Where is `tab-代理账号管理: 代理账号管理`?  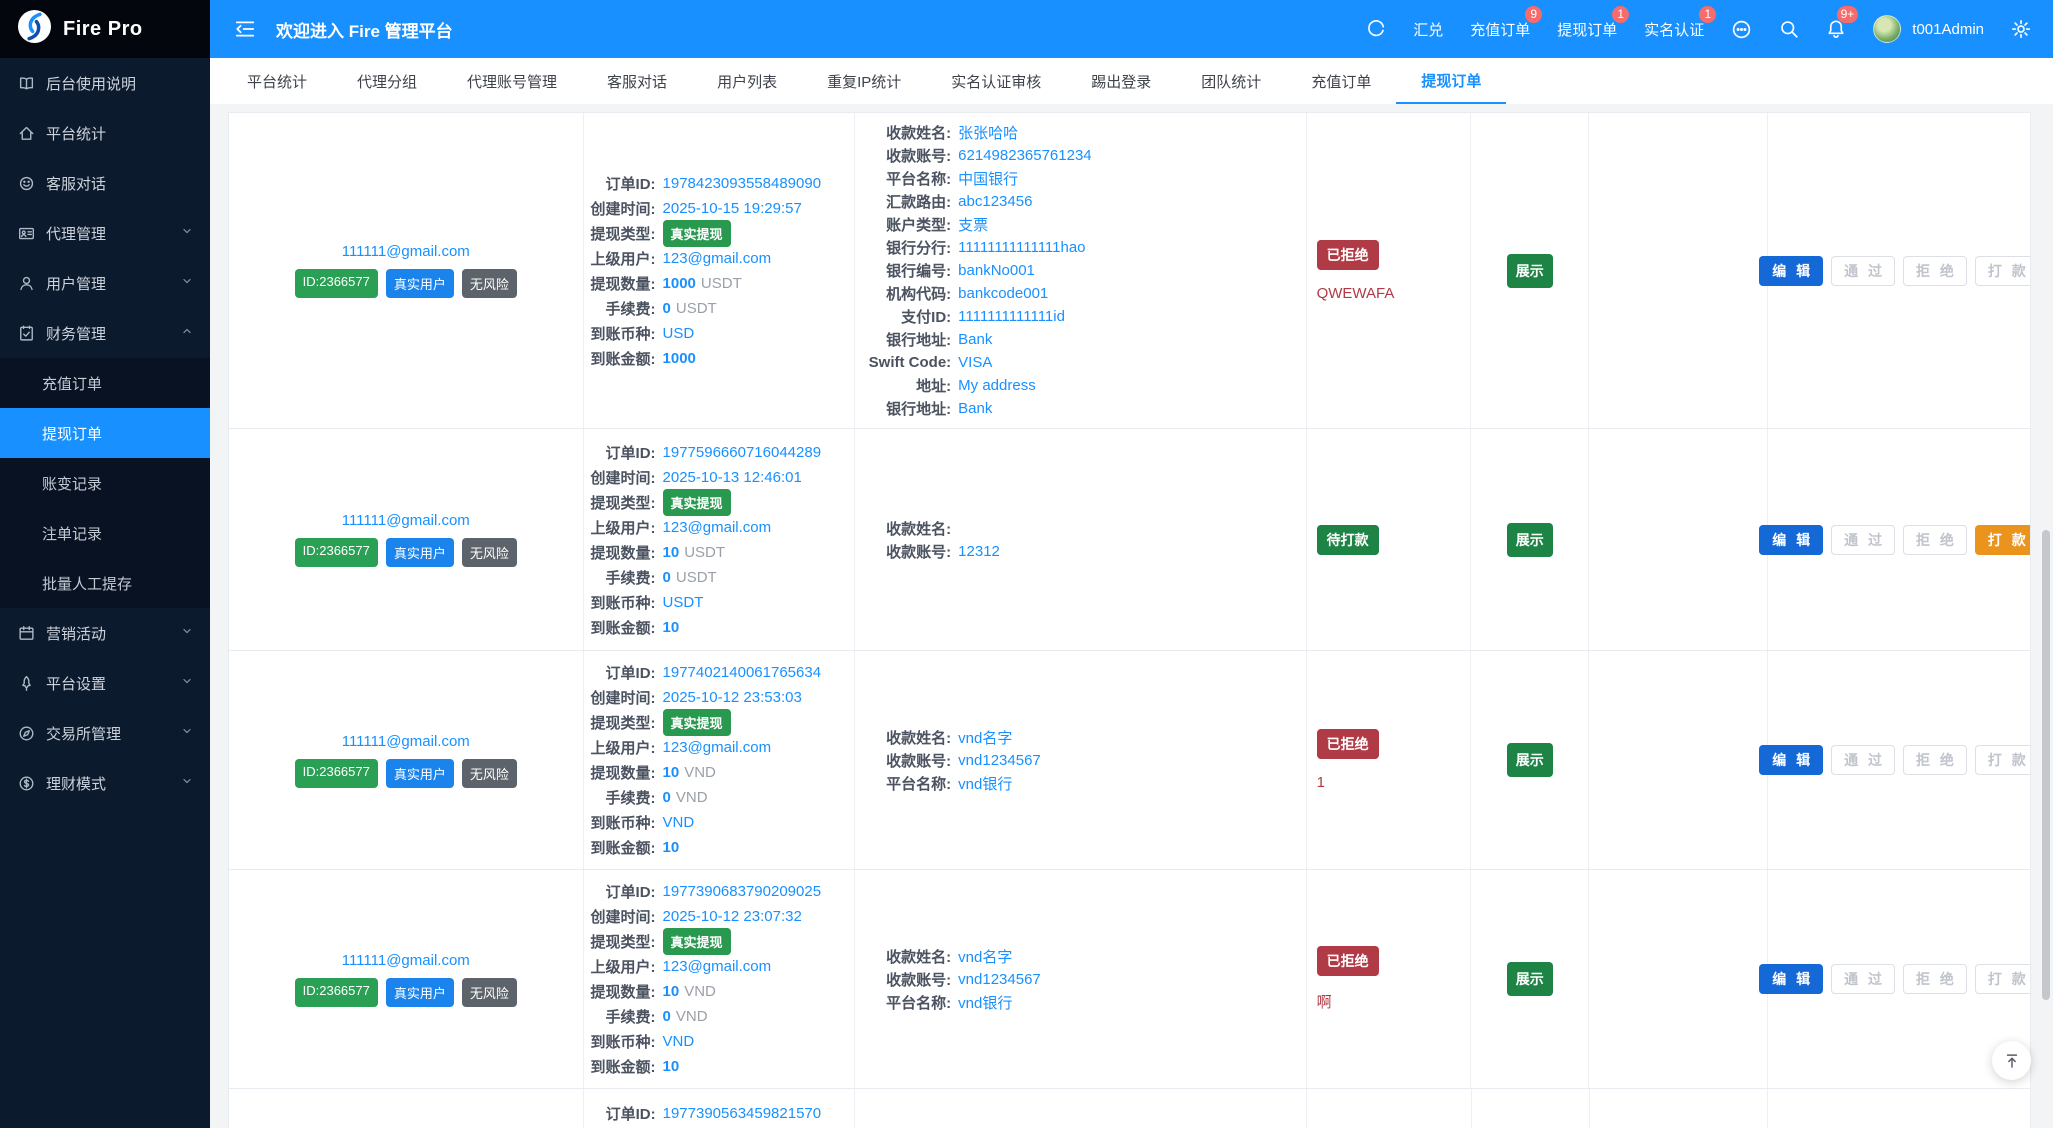 tab-代理账号管理: 代理账号管理 is located at coordinates (512, 82).